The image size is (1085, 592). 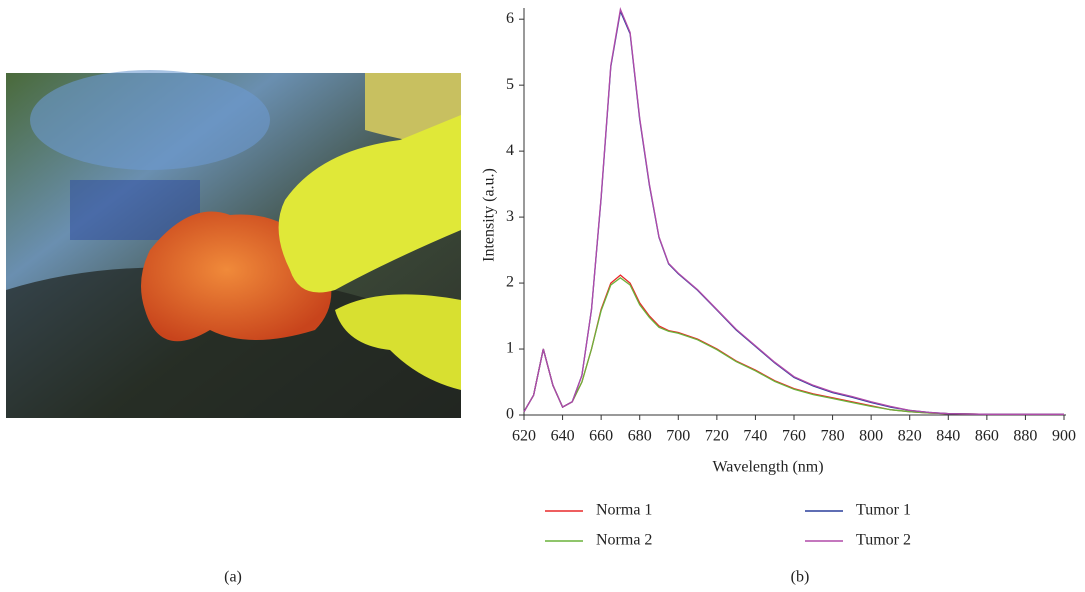 What do you see at coordinates (871, 436) in the screenshot?
I see `x-tick-label: 800` at bounding box center [871, 436].